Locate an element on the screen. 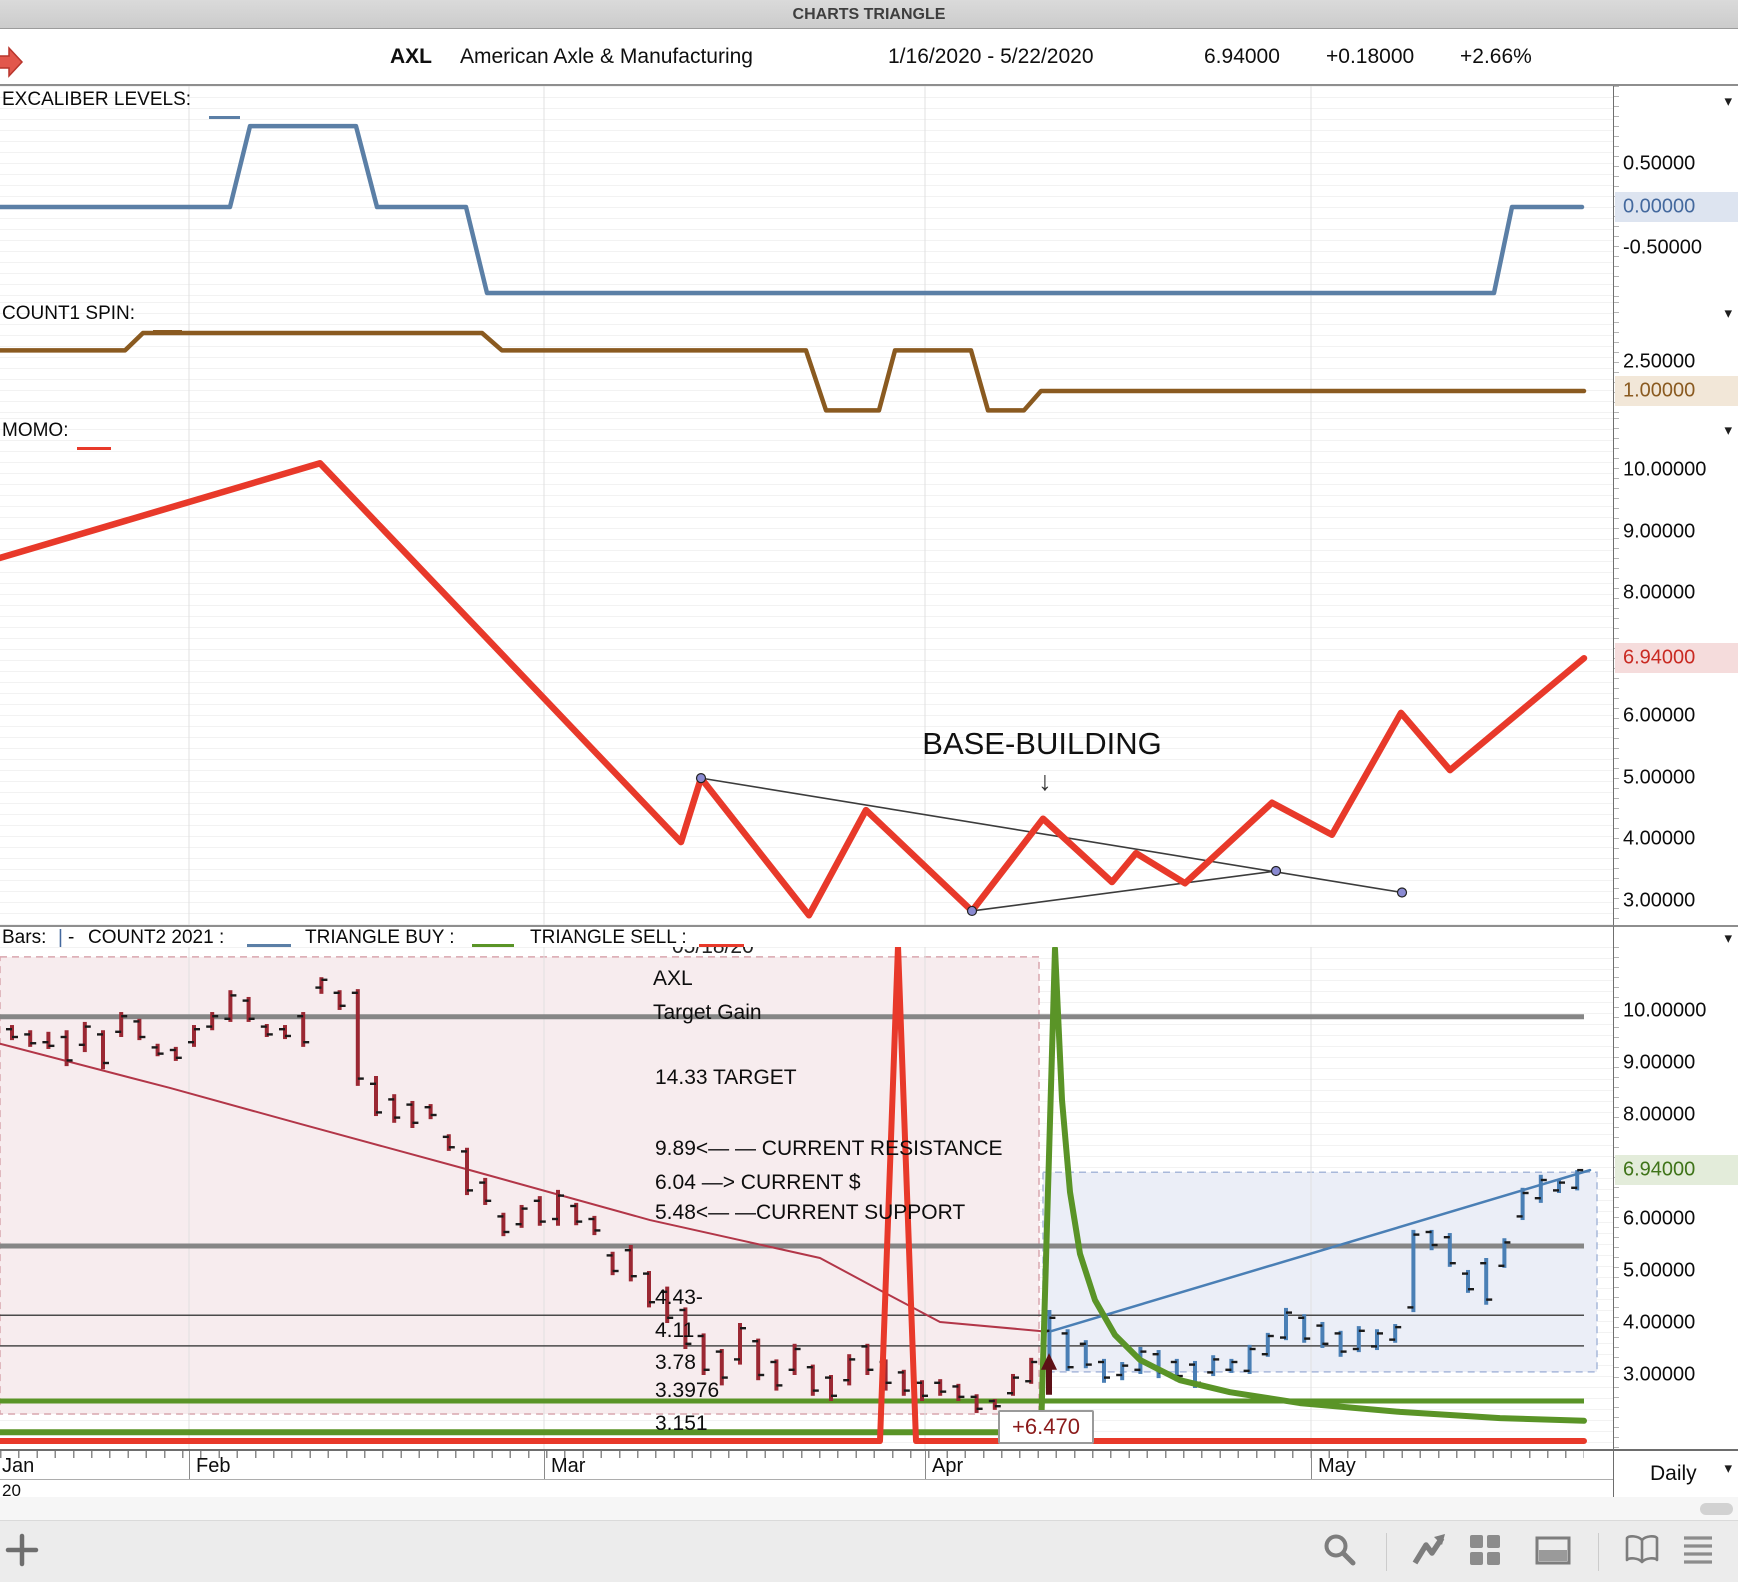 This screenshot has width=1738, height=1582. sell-color-swatch is located at coordinates (721, 945).